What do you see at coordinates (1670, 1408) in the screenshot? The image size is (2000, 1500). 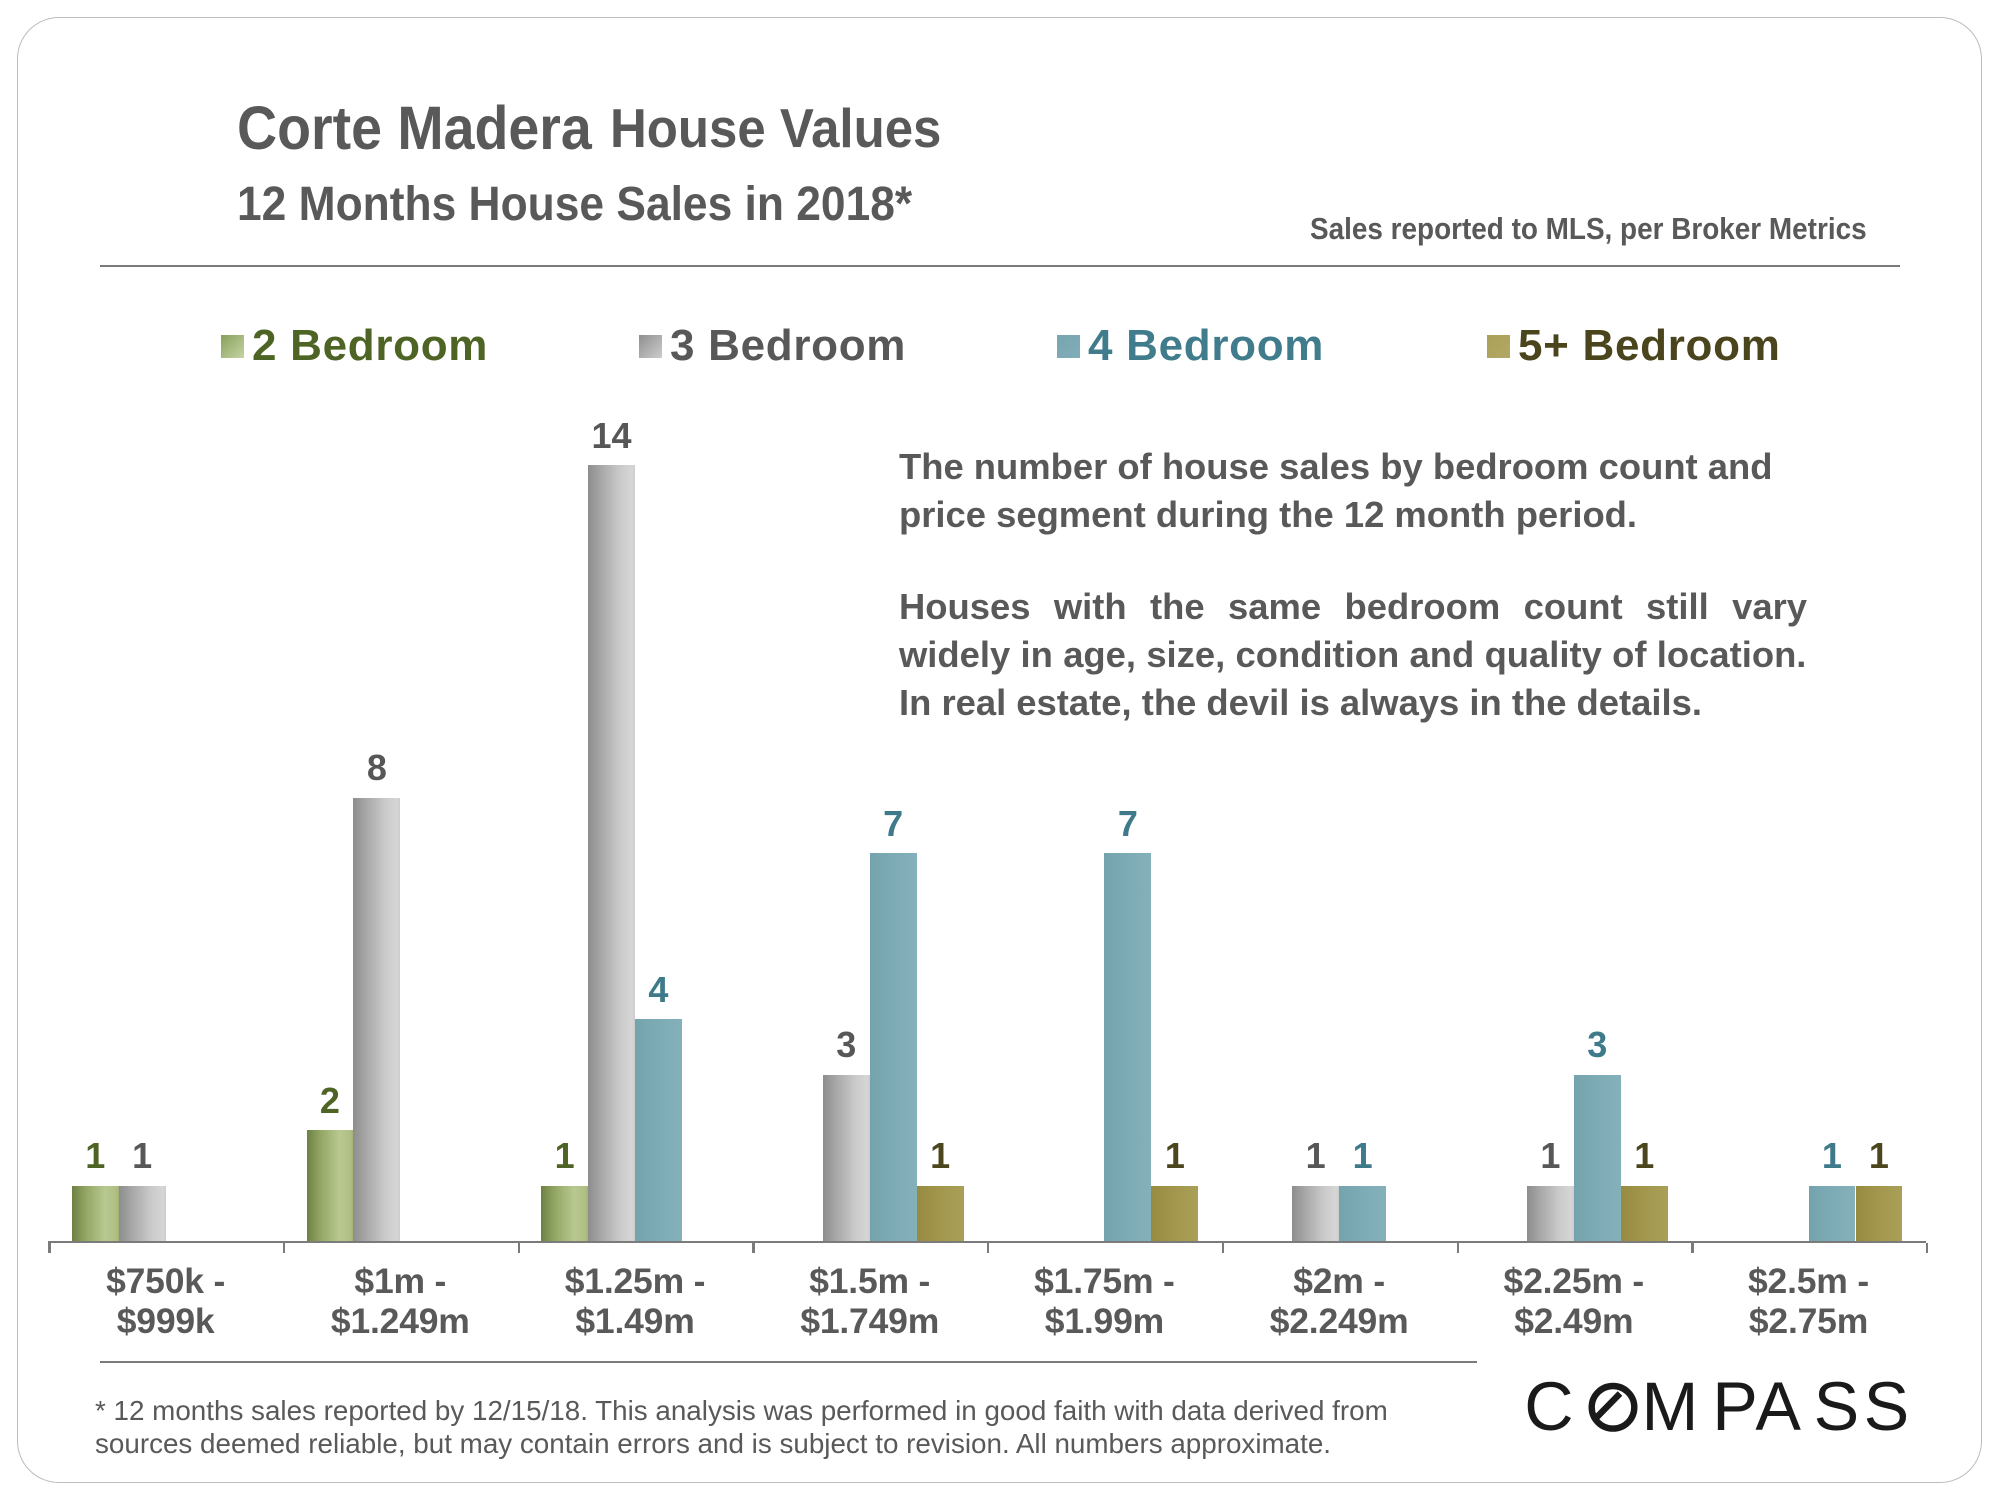 I see `svg-text: M` at bounding box center [1670, 1408].